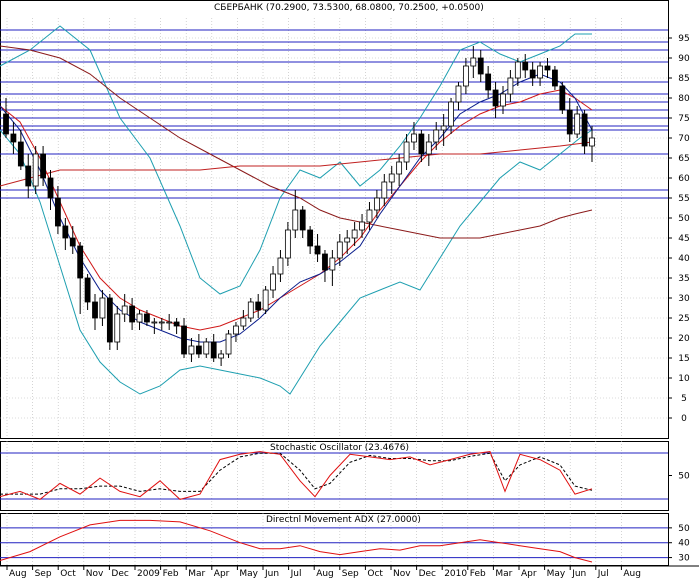 The width and height of the screenshot is (699, 578). I want to click on stochastic-k-line, so click(296, 475).